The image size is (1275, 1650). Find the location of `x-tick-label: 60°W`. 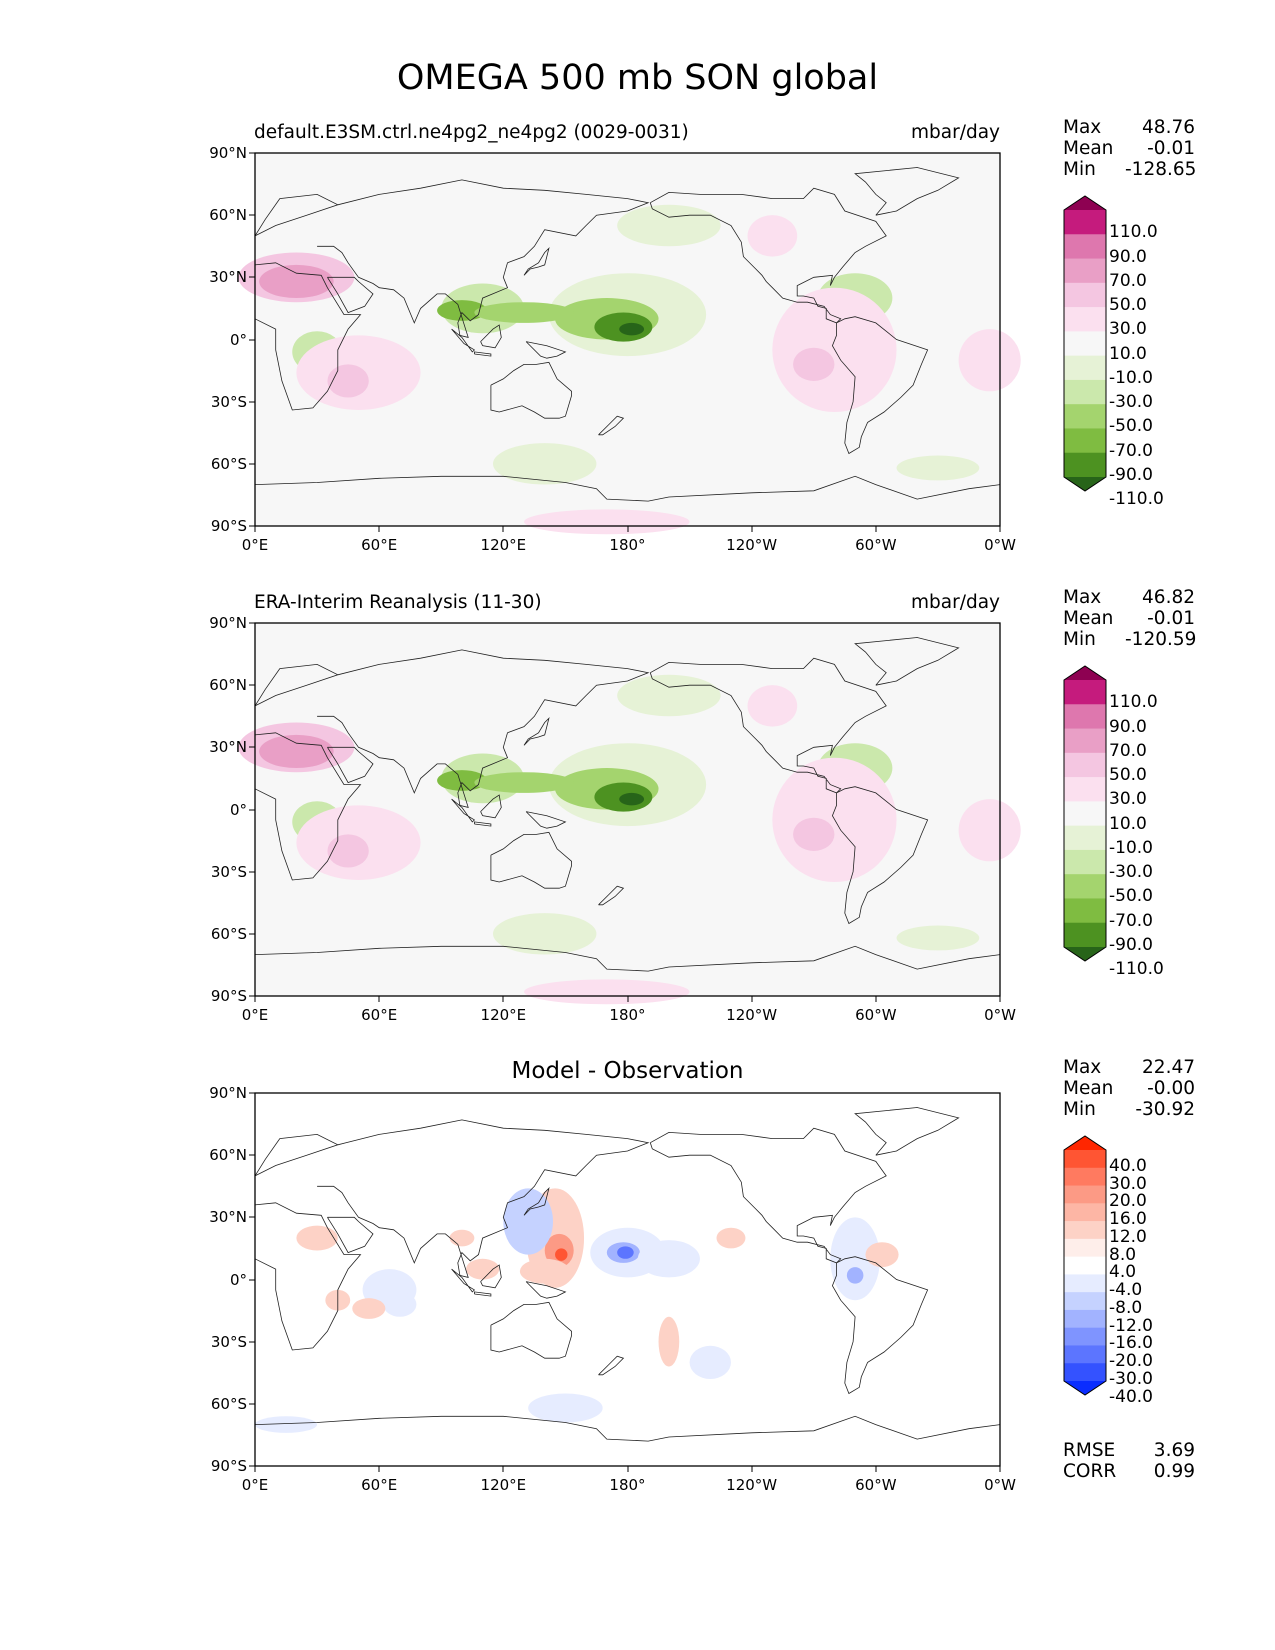

x-tick-label: 60°W is located at coordinates (876, 1015).